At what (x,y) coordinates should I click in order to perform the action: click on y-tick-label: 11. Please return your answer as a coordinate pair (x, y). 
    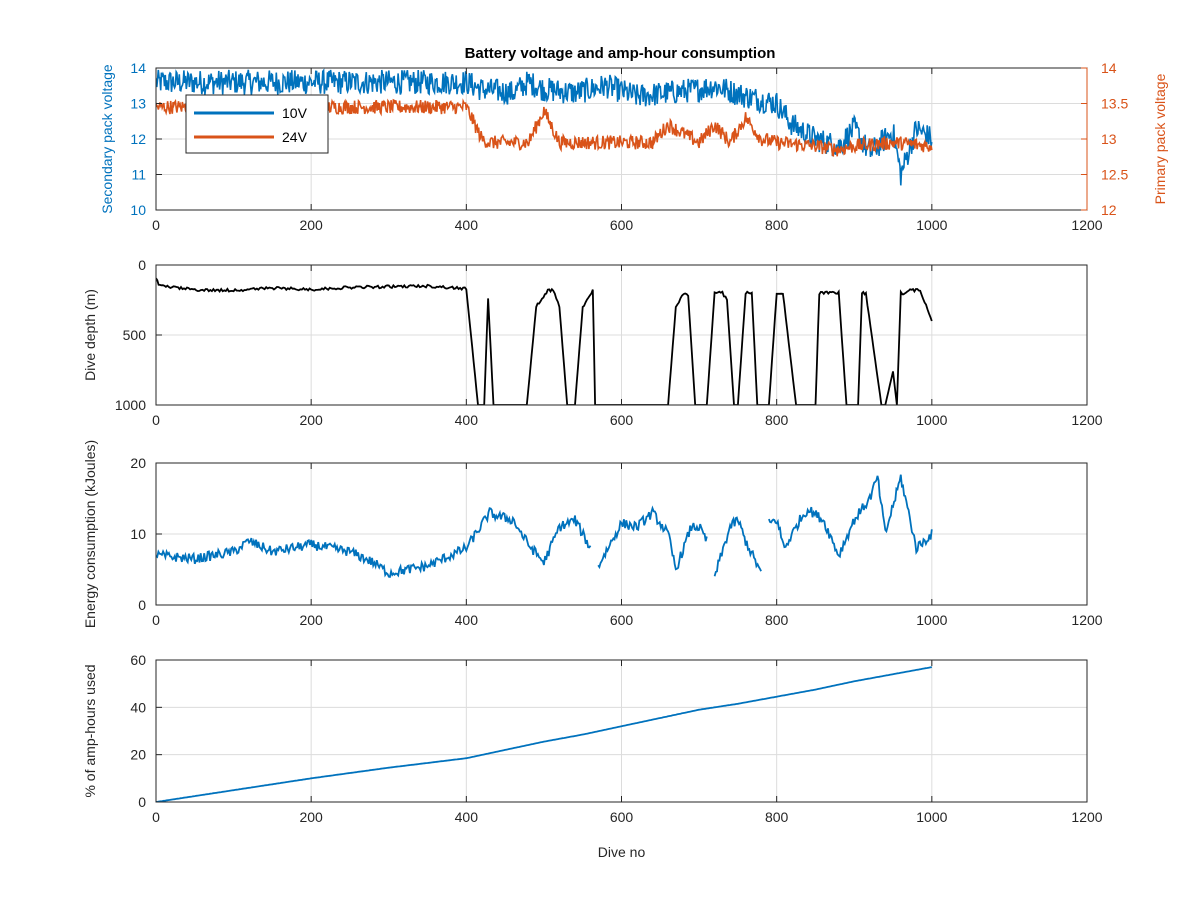
    Looking at the image, I should click on (138, 175).